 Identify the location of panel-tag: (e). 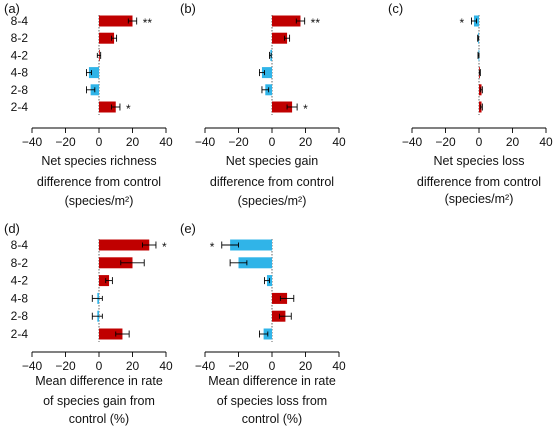
(188, 228).